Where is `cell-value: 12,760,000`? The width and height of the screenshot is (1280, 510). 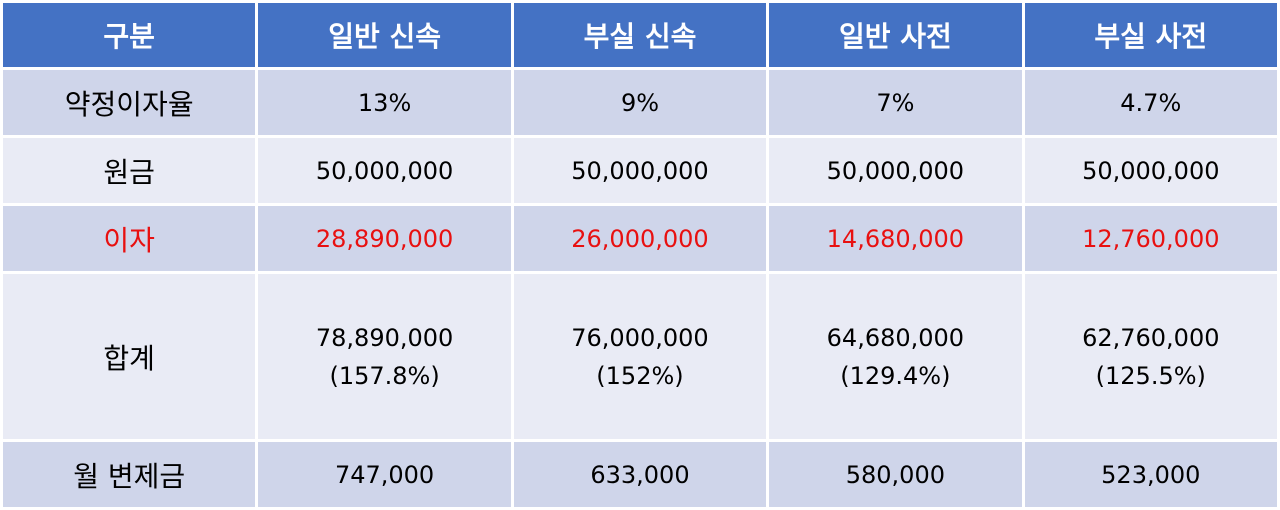
cell-value: 12,760,000 is located at coordinates (1151, 238).